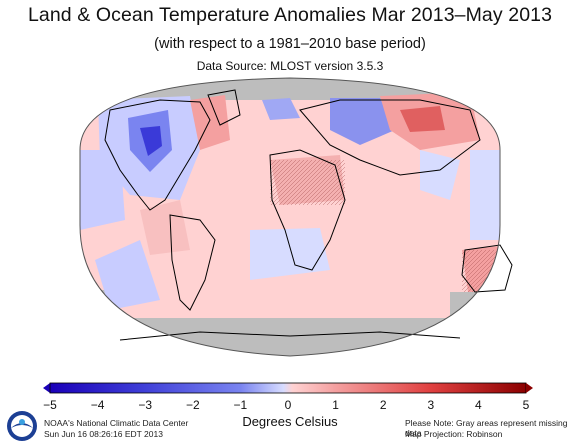 This screenshot has height=447, width=580. What do you see at coordinates (290, 66) in the screenshot?
I see `data-source: Data Source: MLOST version 3.5.3` at bounding box center [290, 66].